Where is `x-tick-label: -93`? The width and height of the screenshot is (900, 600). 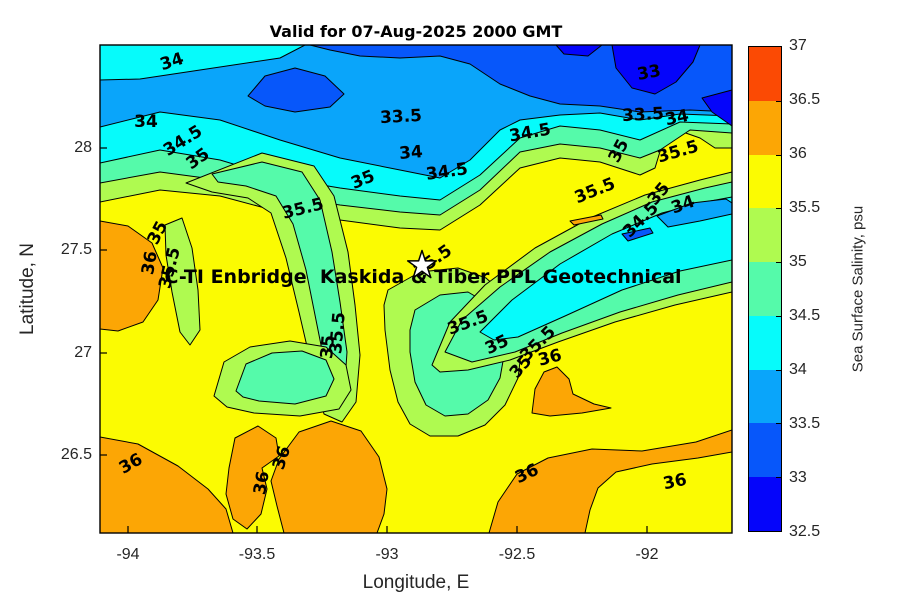 x-tick-label: -93 is located at coordinates (387, 554).